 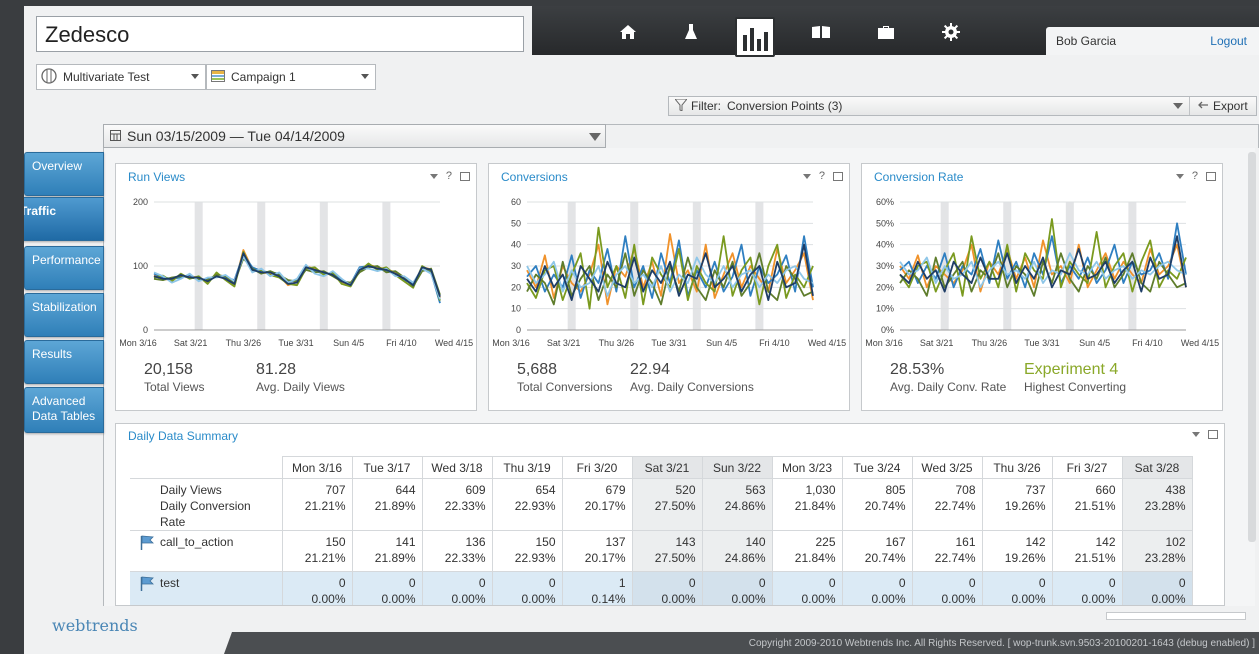 What do you see at coordinates (535, 506) in the screenshot?
I see `cell-rate: 22.93%` at bounding box center [535, 506].